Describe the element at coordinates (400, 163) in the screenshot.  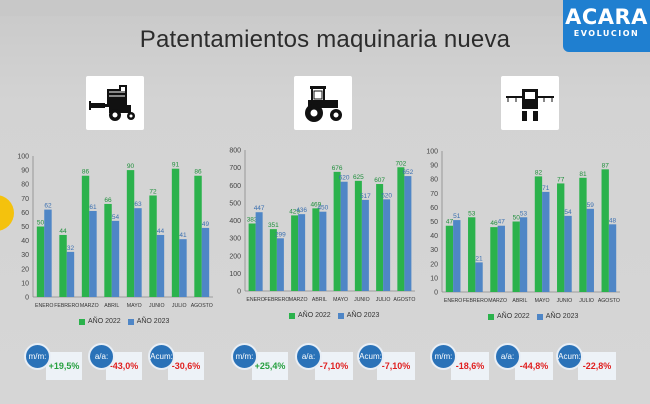
I see `data-label: 702` at that location.